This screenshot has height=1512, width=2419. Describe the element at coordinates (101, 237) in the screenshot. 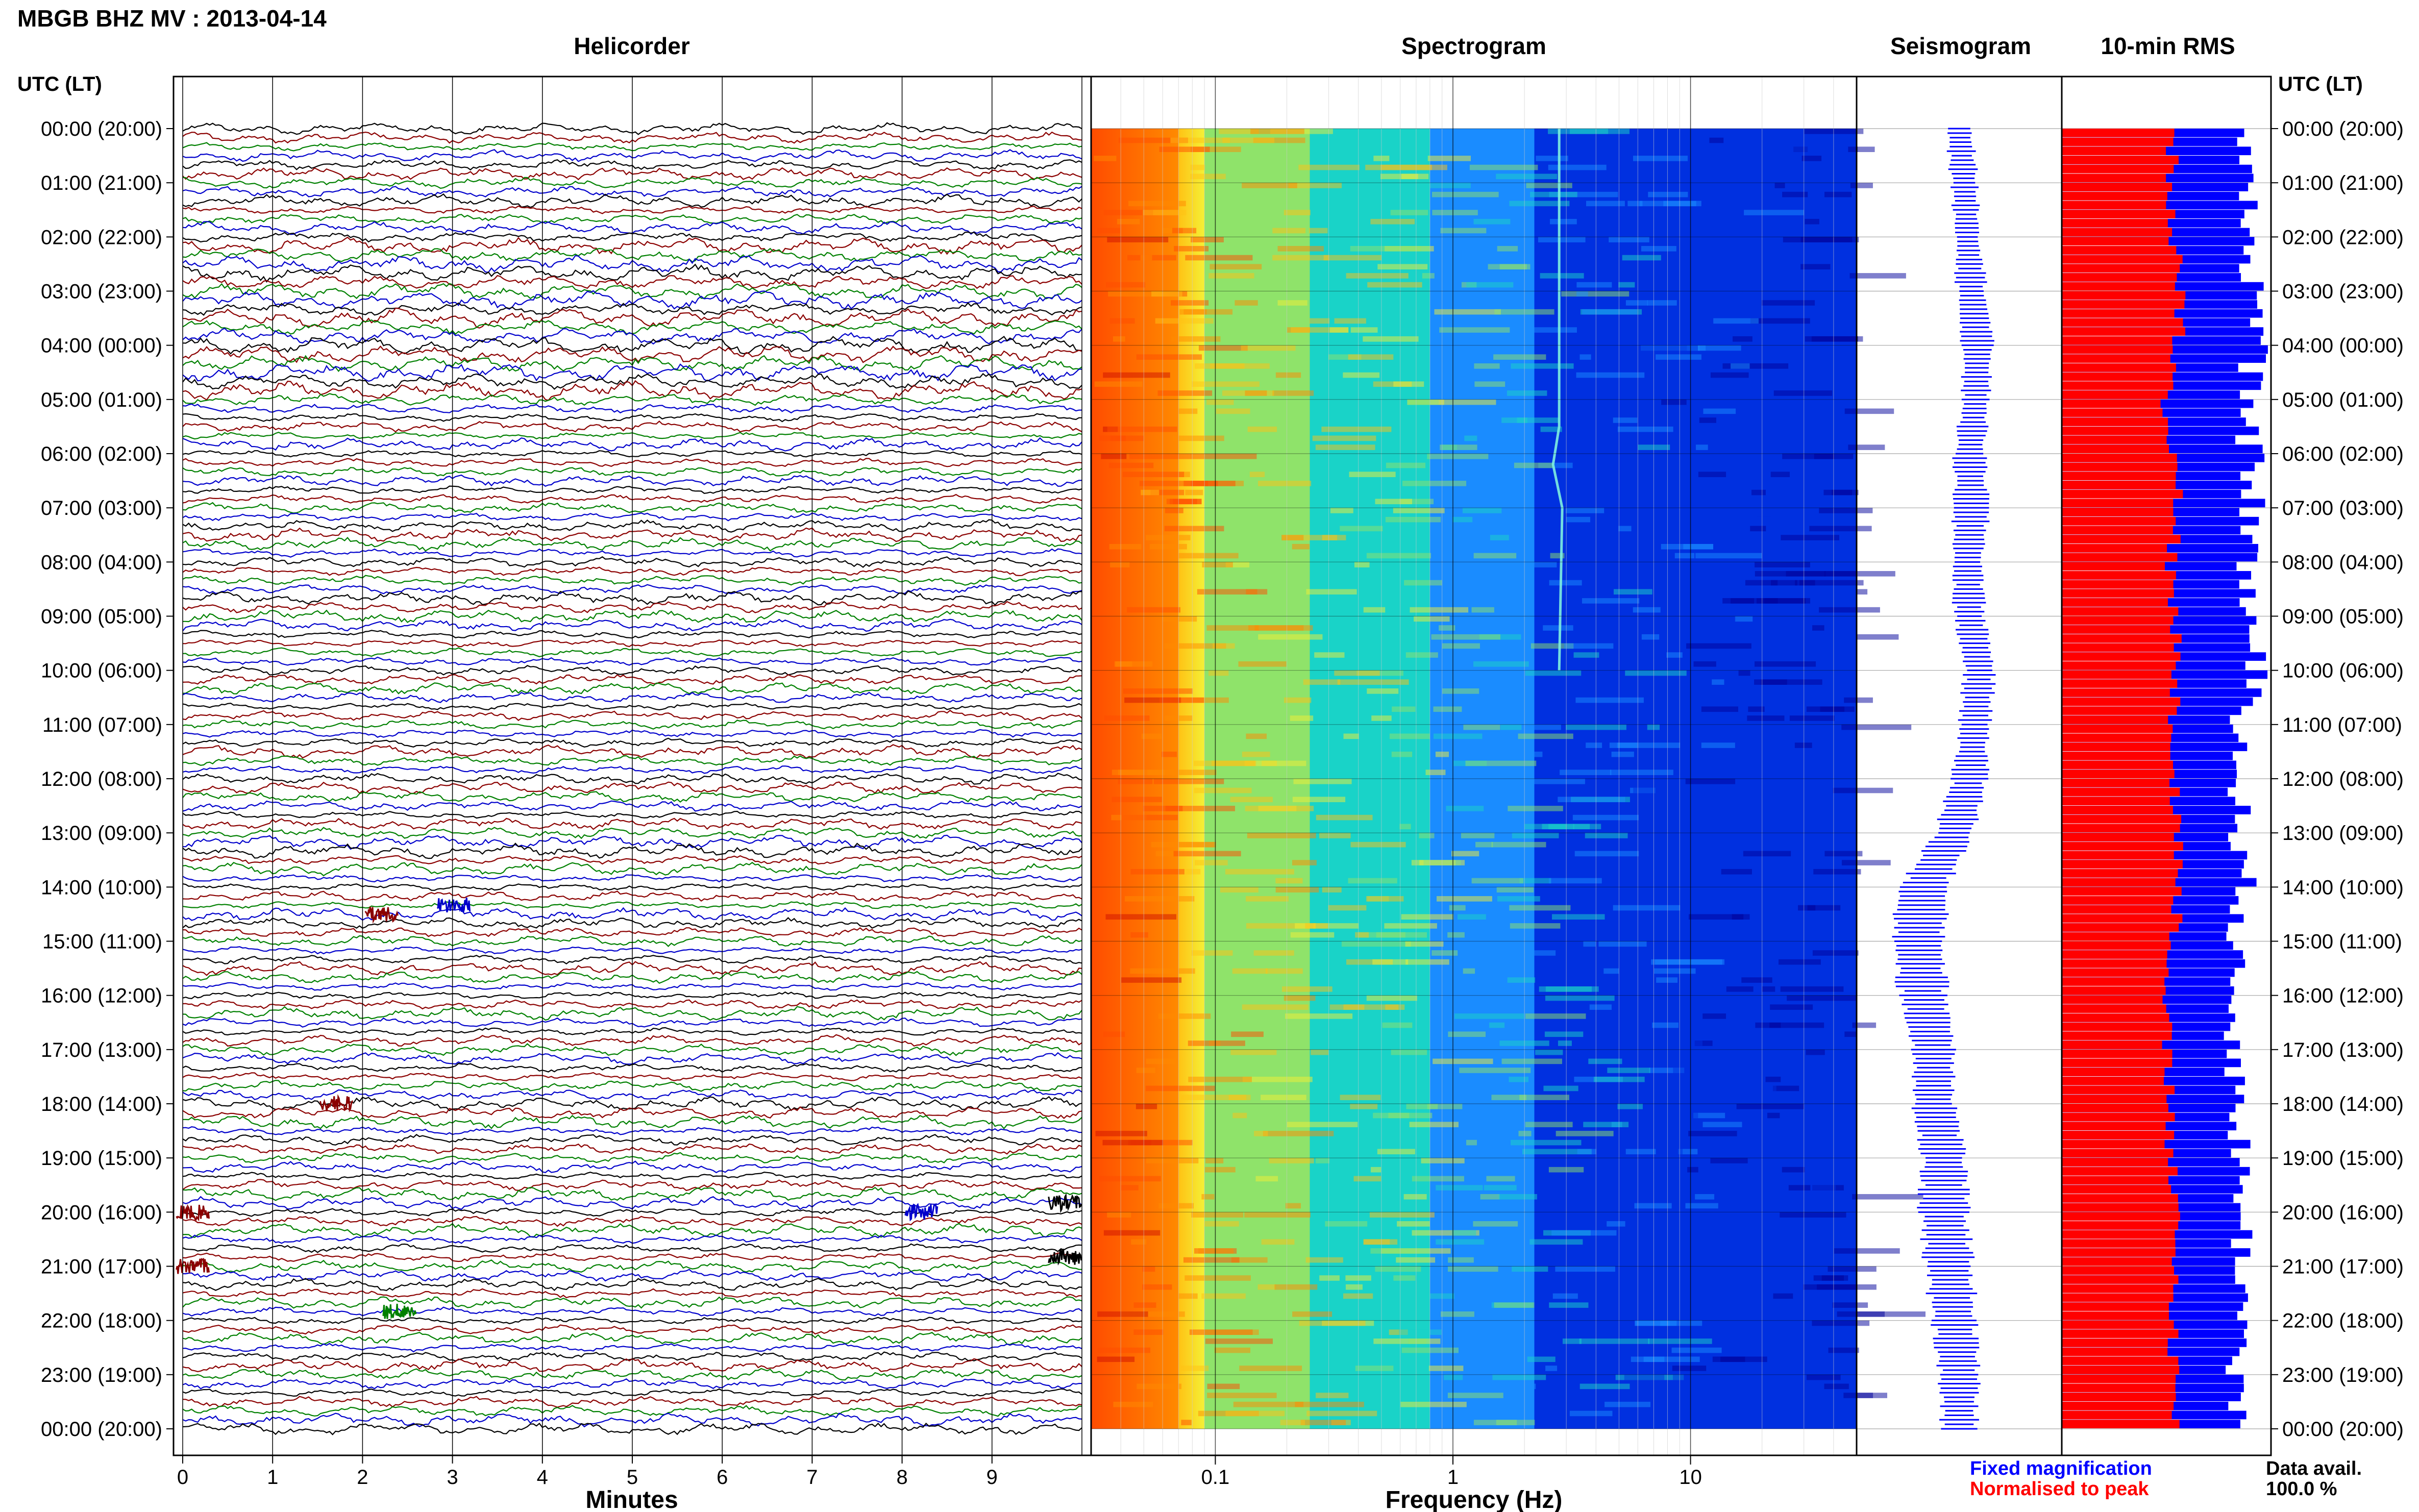

I see `time-tick-label: 02:00 (22:00)` at that location.